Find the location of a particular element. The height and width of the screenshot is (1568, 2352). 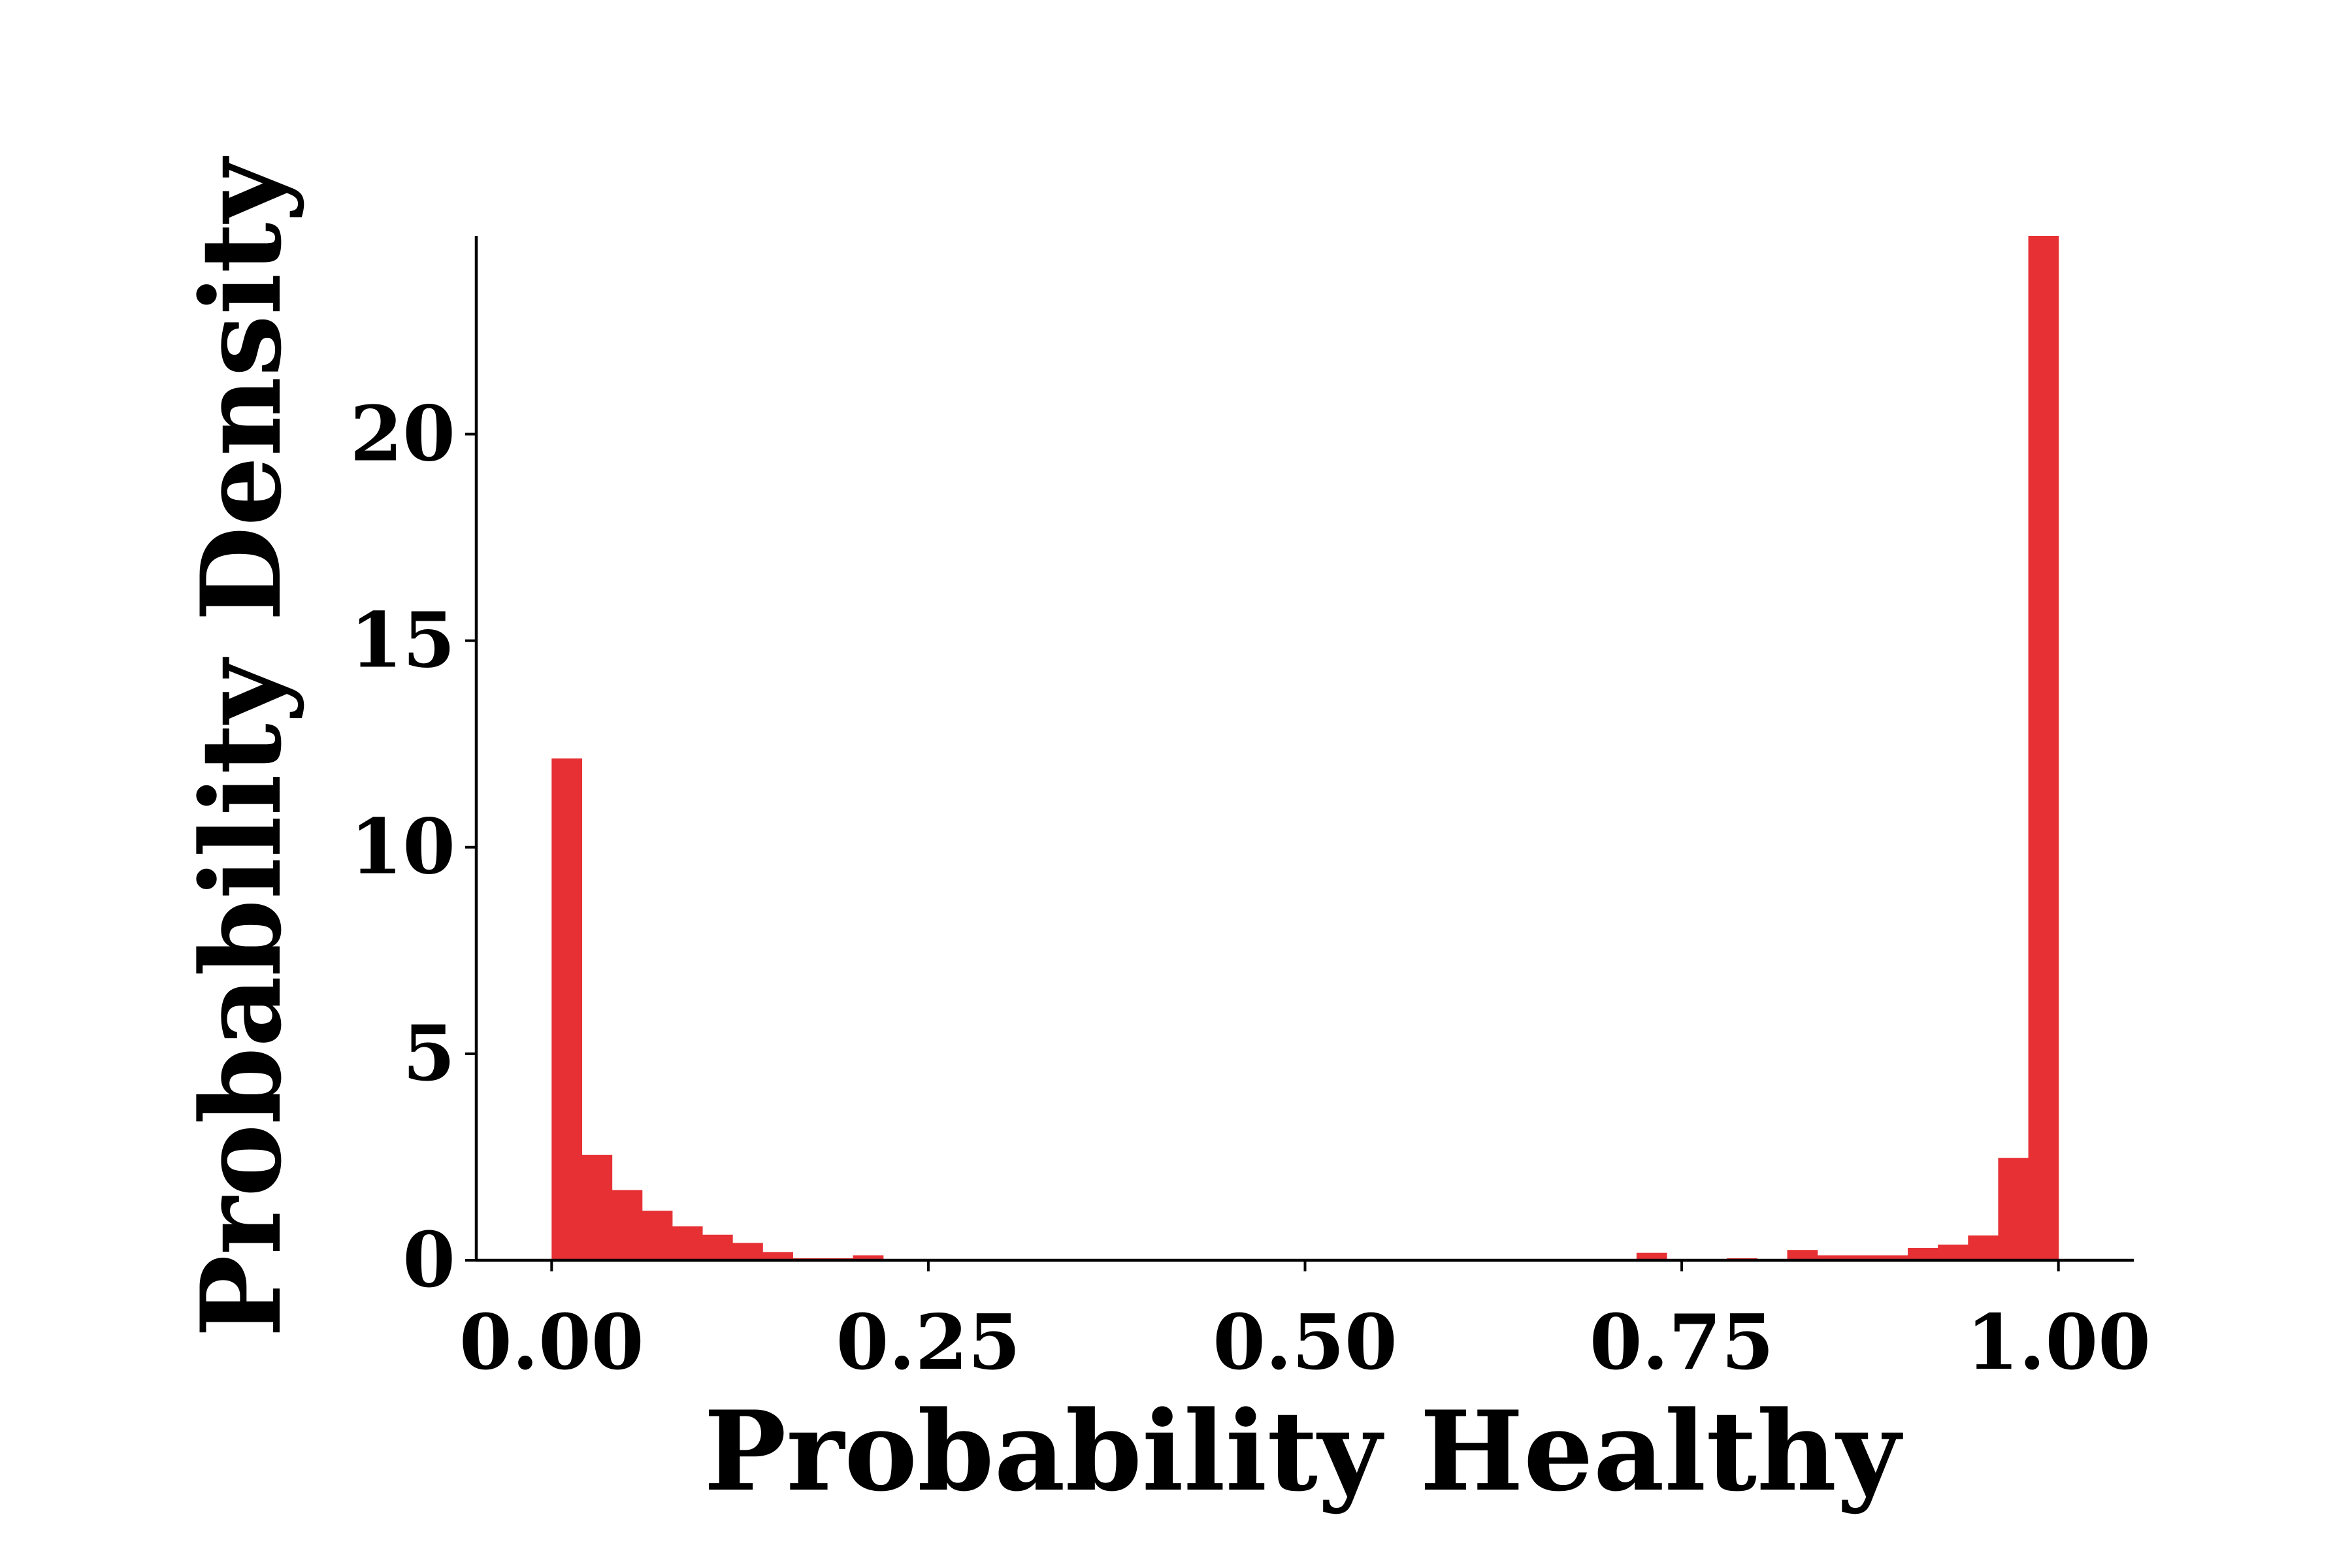

x-tick-label: 1.00 is located at coordinates (2058, 1342).